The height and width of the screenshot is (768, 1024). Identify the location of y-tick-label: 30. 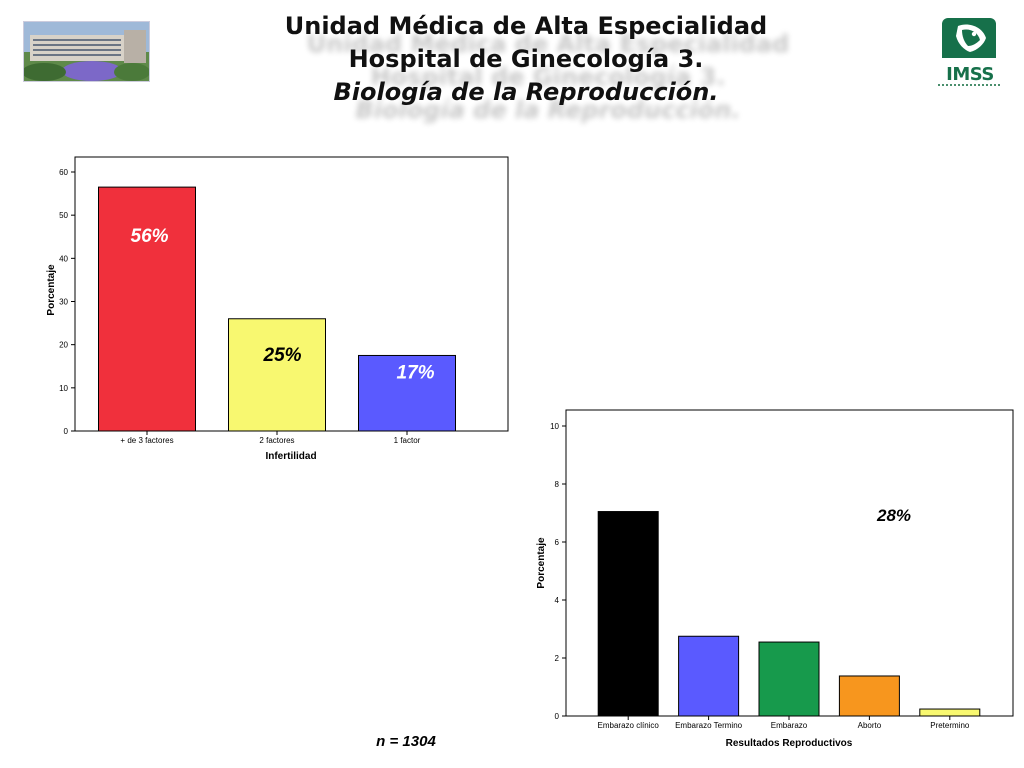
(63, 302).